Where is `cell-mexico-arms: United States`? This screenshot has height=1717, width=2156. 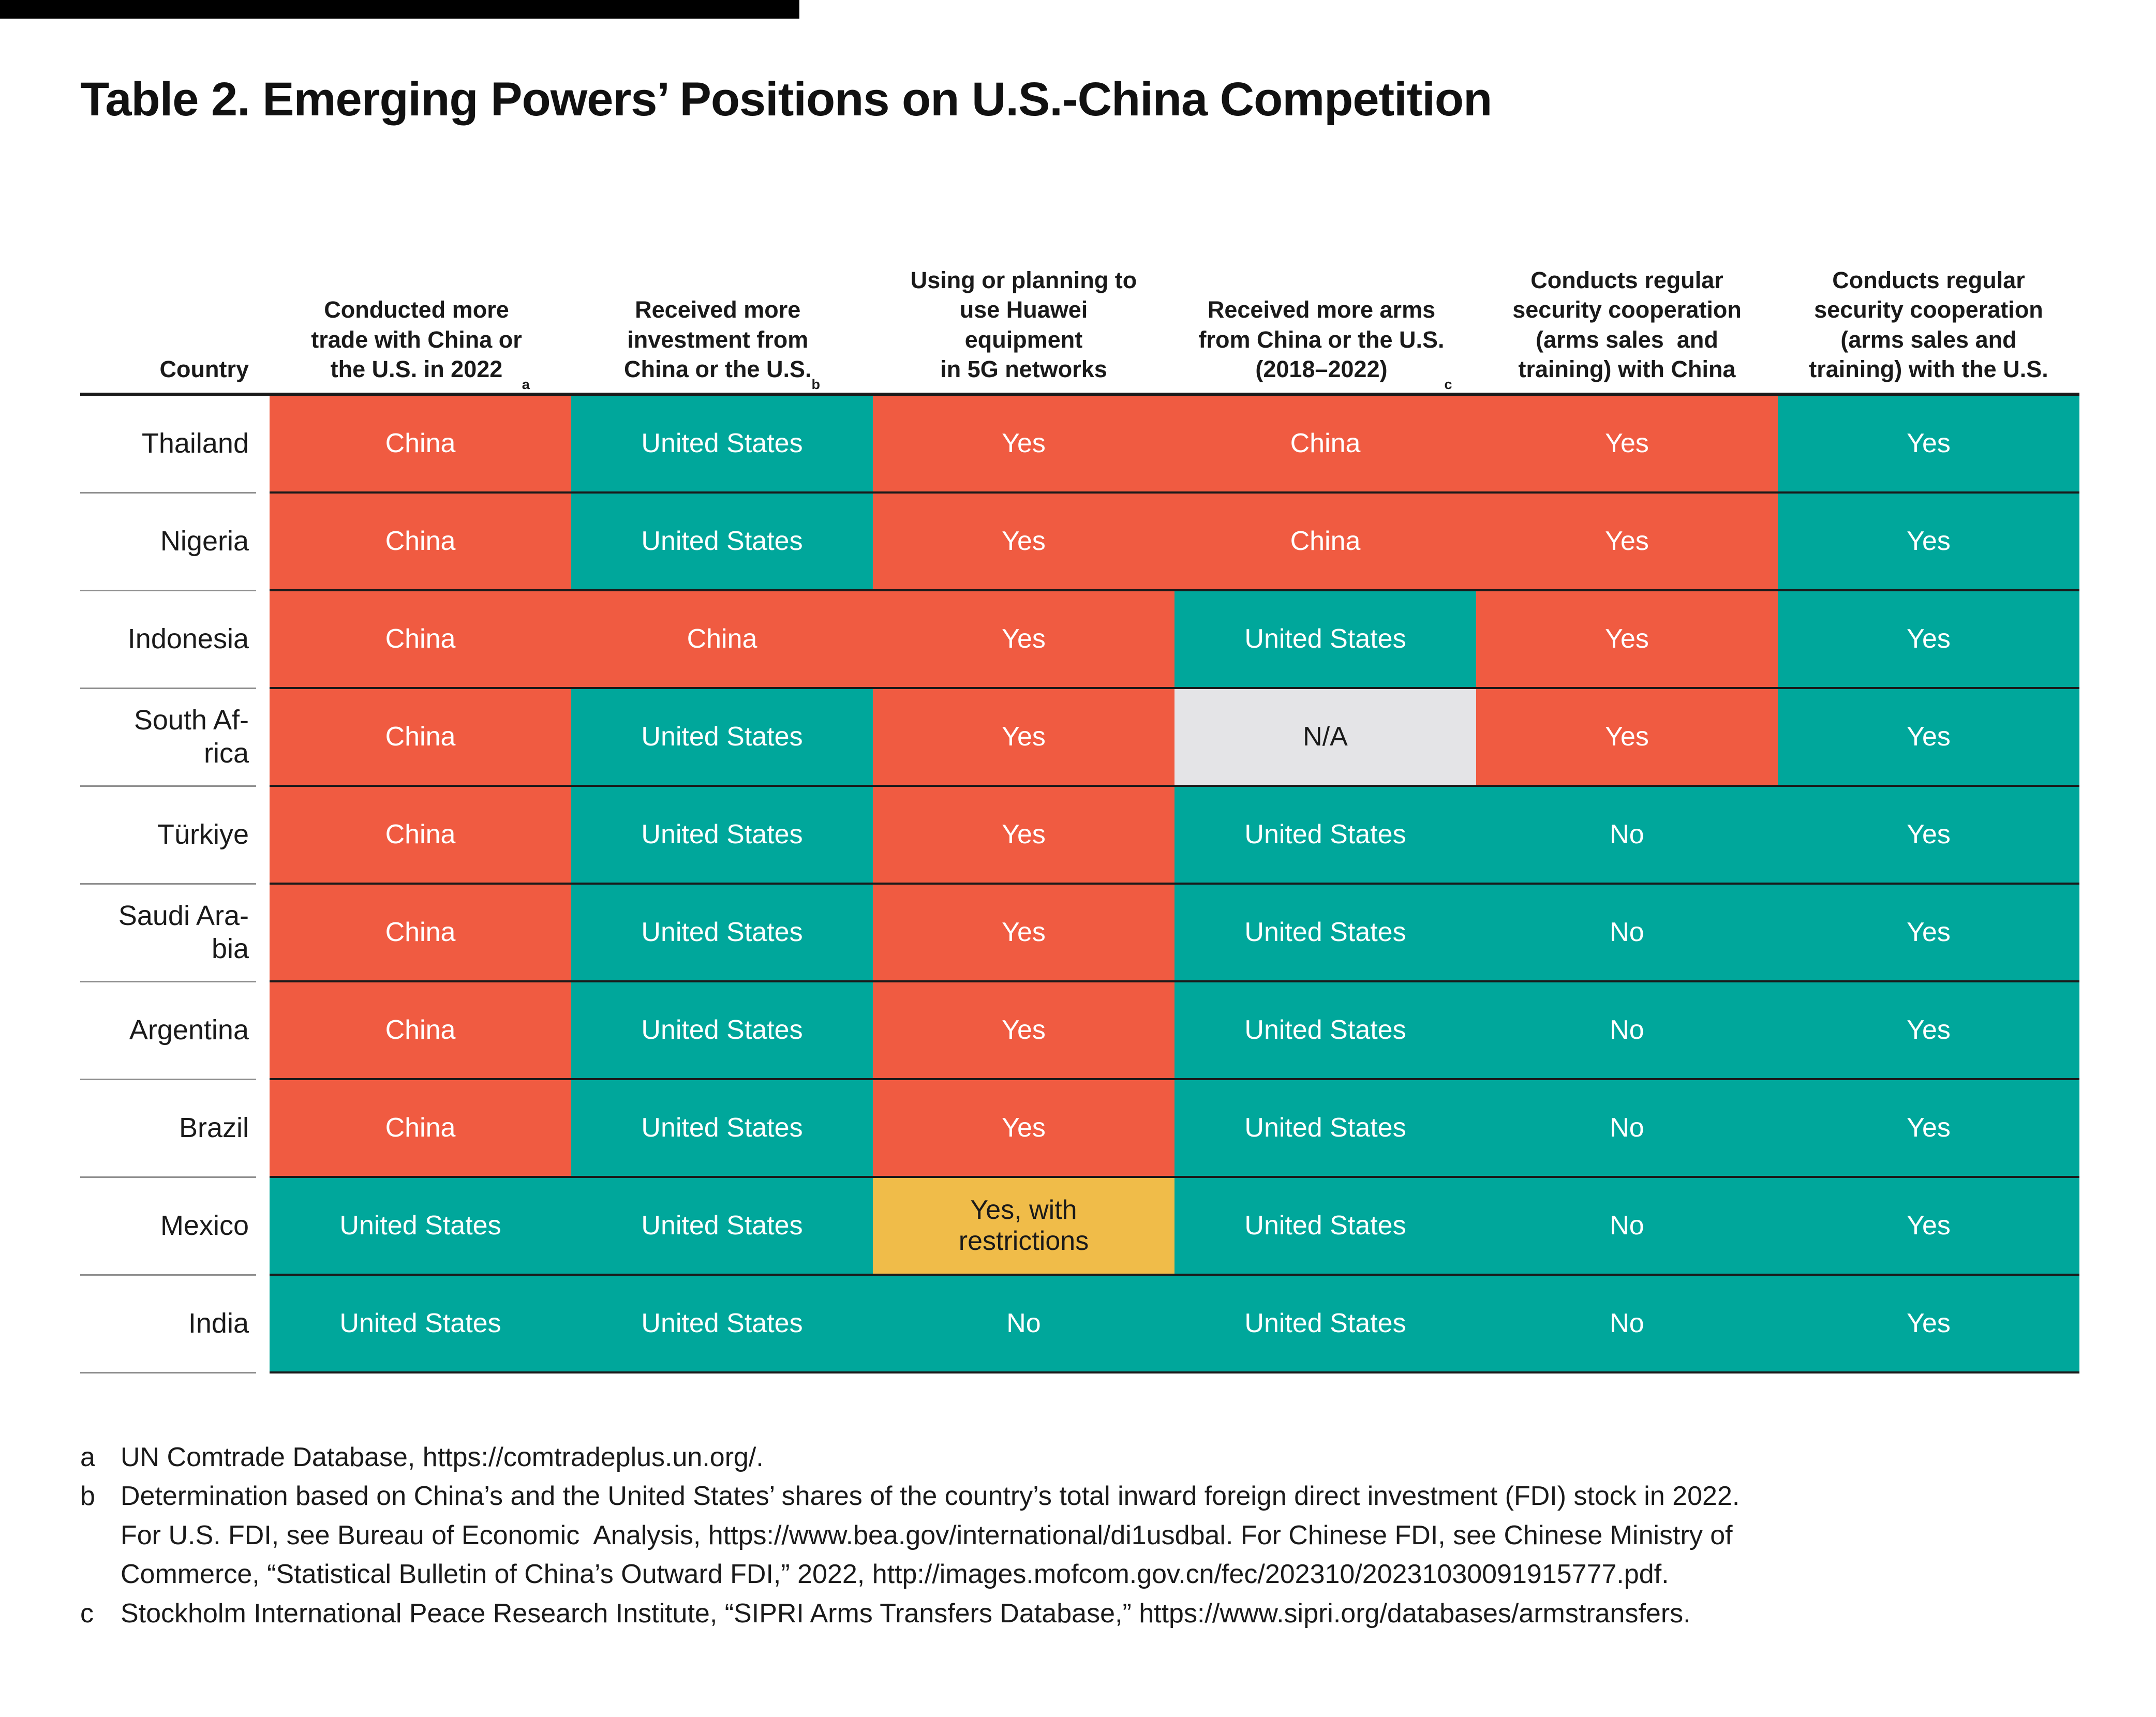 cell-mexico-arms: United States is located at coordinates (1325, 1227).